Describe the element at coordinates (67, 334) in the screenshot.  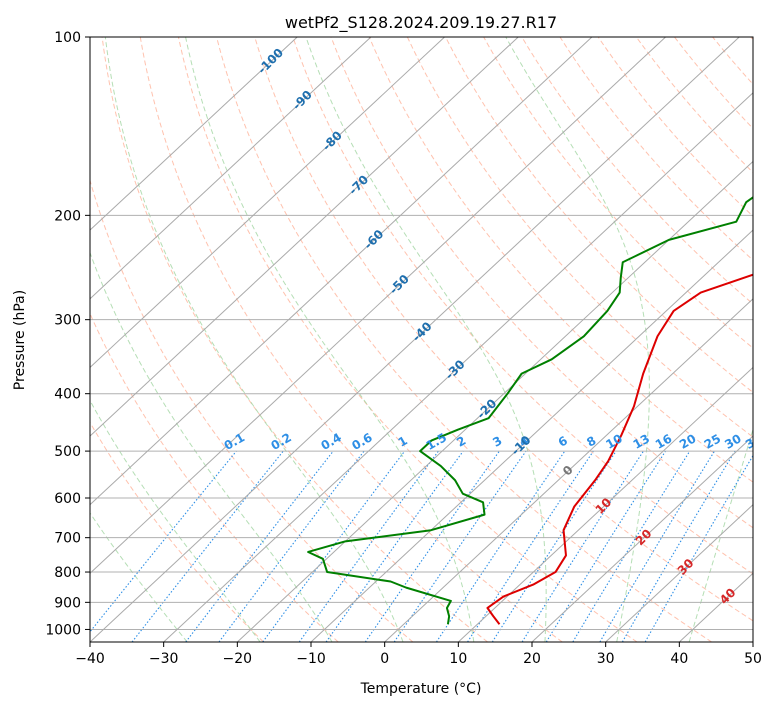
I see `y-axis: 100 200 300 400 500 600 700 800 900 1000` at that location.